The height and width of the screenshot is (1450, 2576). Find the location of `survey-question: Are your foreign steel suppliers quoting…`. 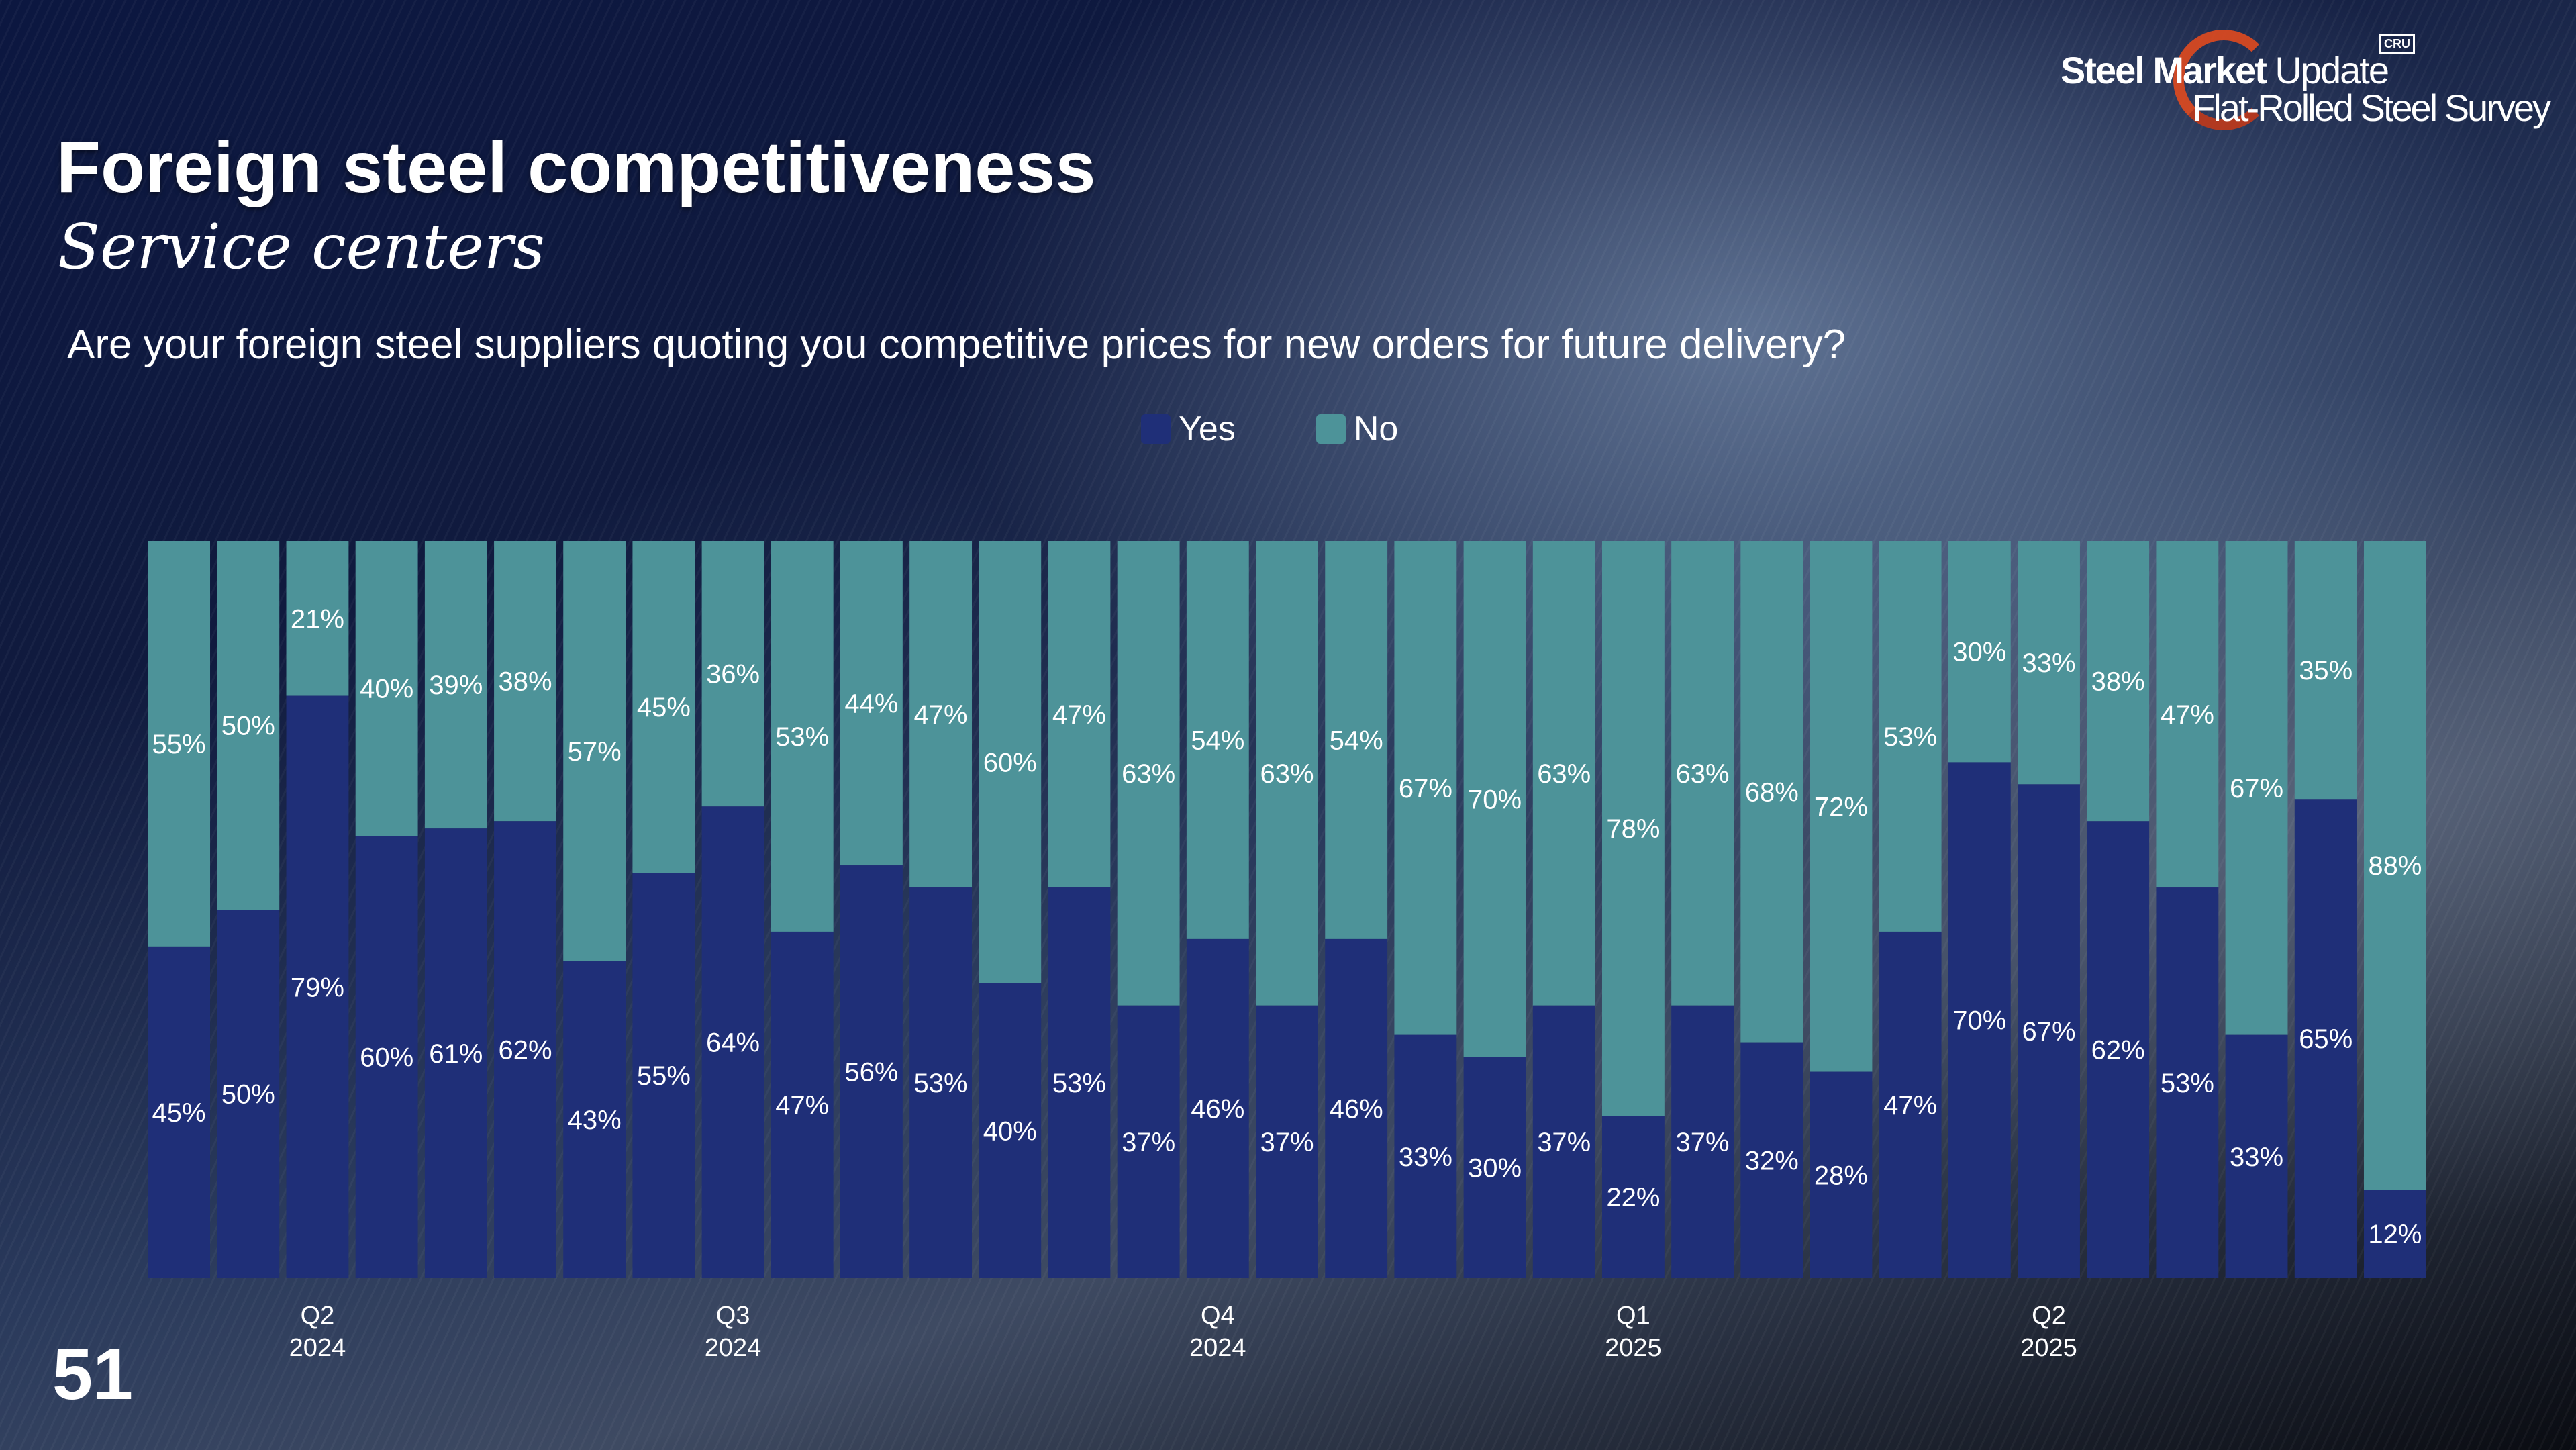

survey-question: Are your foreign steel suppliers quoting… is located at coordinates (956, 345).